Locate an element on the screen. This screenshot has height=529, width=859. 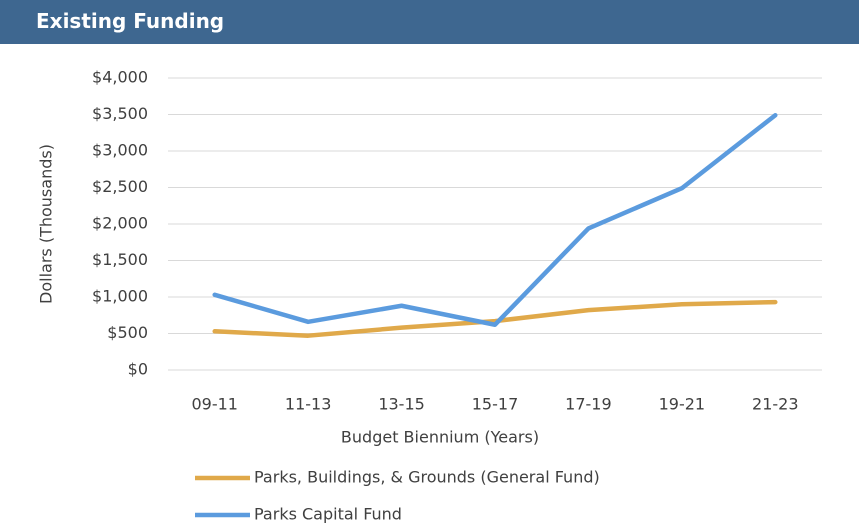
y-tick-label: $2,500 is located at coordinates (120, 186).